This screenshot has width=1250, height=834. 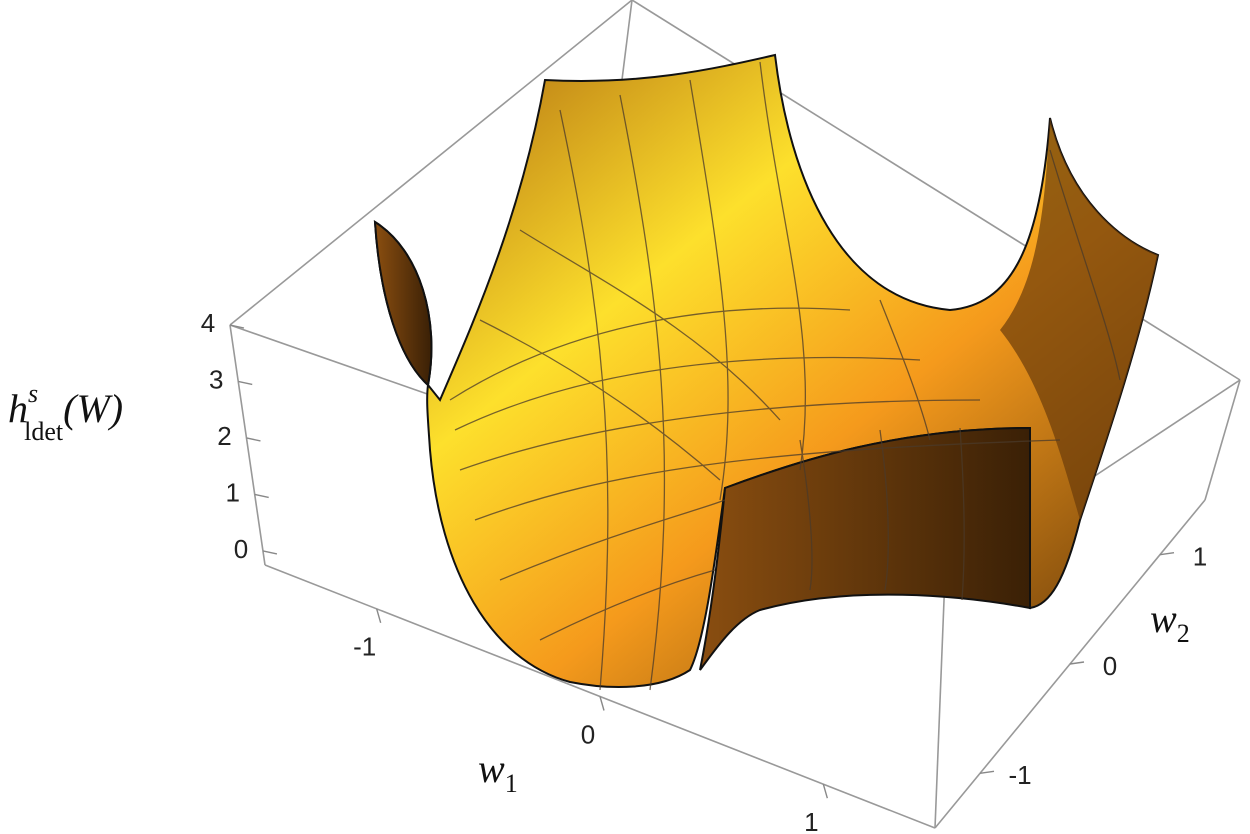 I want to click on z-label-arg: (W), so click(x=93, y=408).